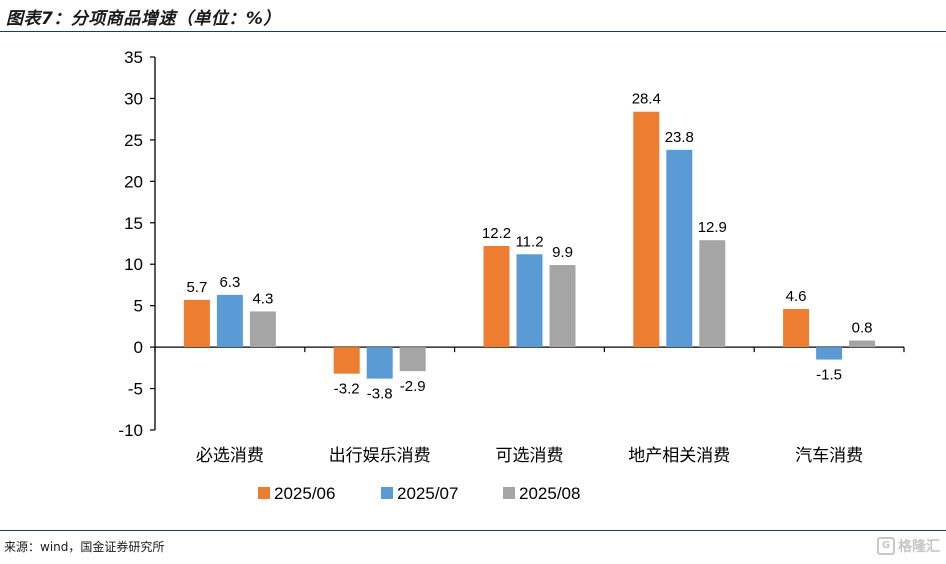 Image resolution: width=946 pixels, height=564 pixels. I want to click on y-tick-label: 25, so click(133, 140).